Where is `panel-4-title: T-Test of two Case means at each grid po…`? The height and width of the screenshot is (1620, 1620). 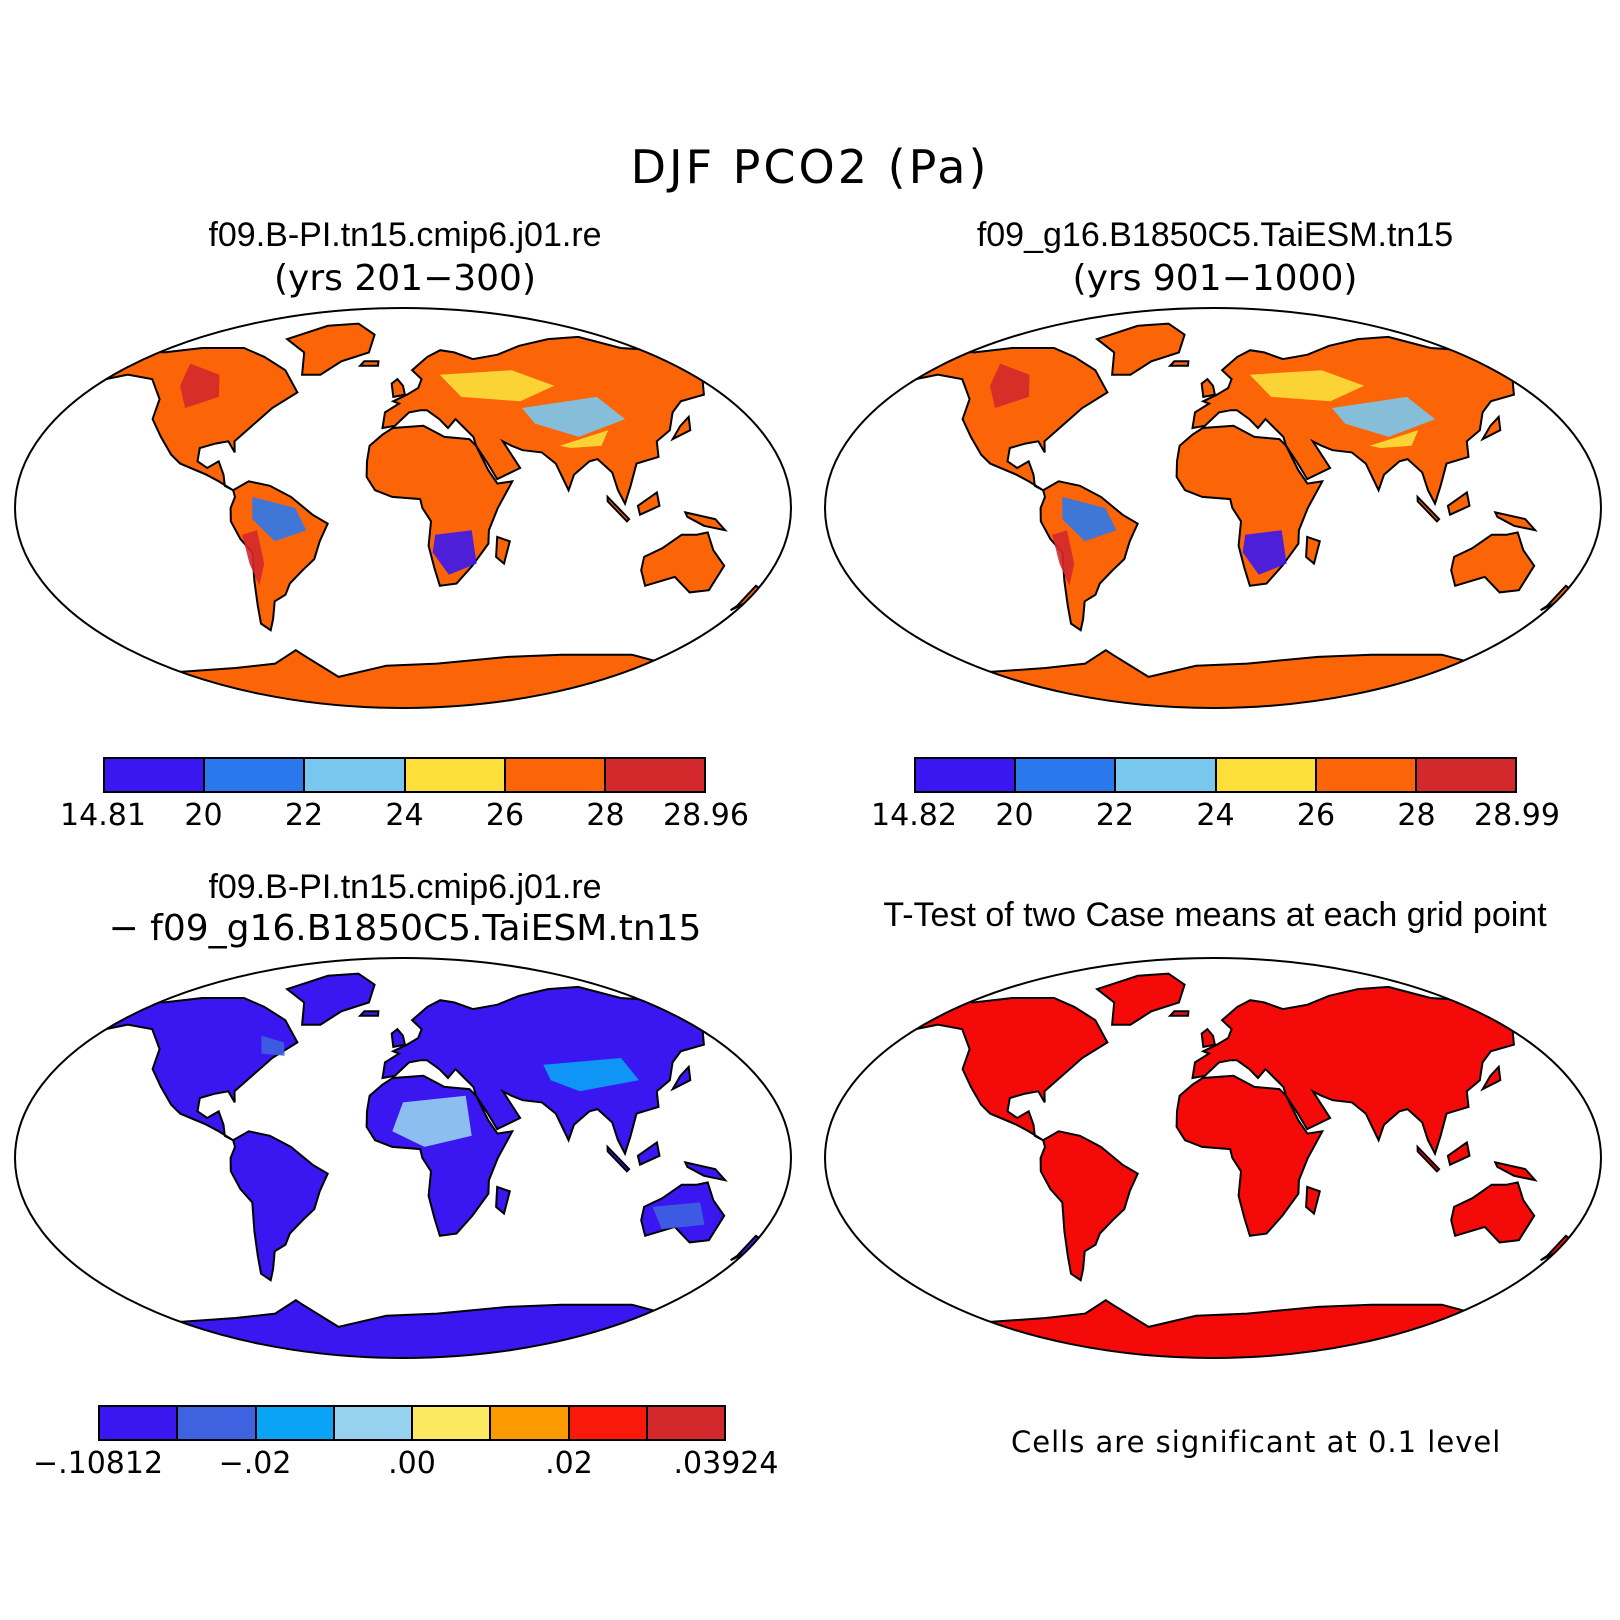 panel-4-title: T-Test of two Case means at each grid po… is located at coordinates (1215, 915).